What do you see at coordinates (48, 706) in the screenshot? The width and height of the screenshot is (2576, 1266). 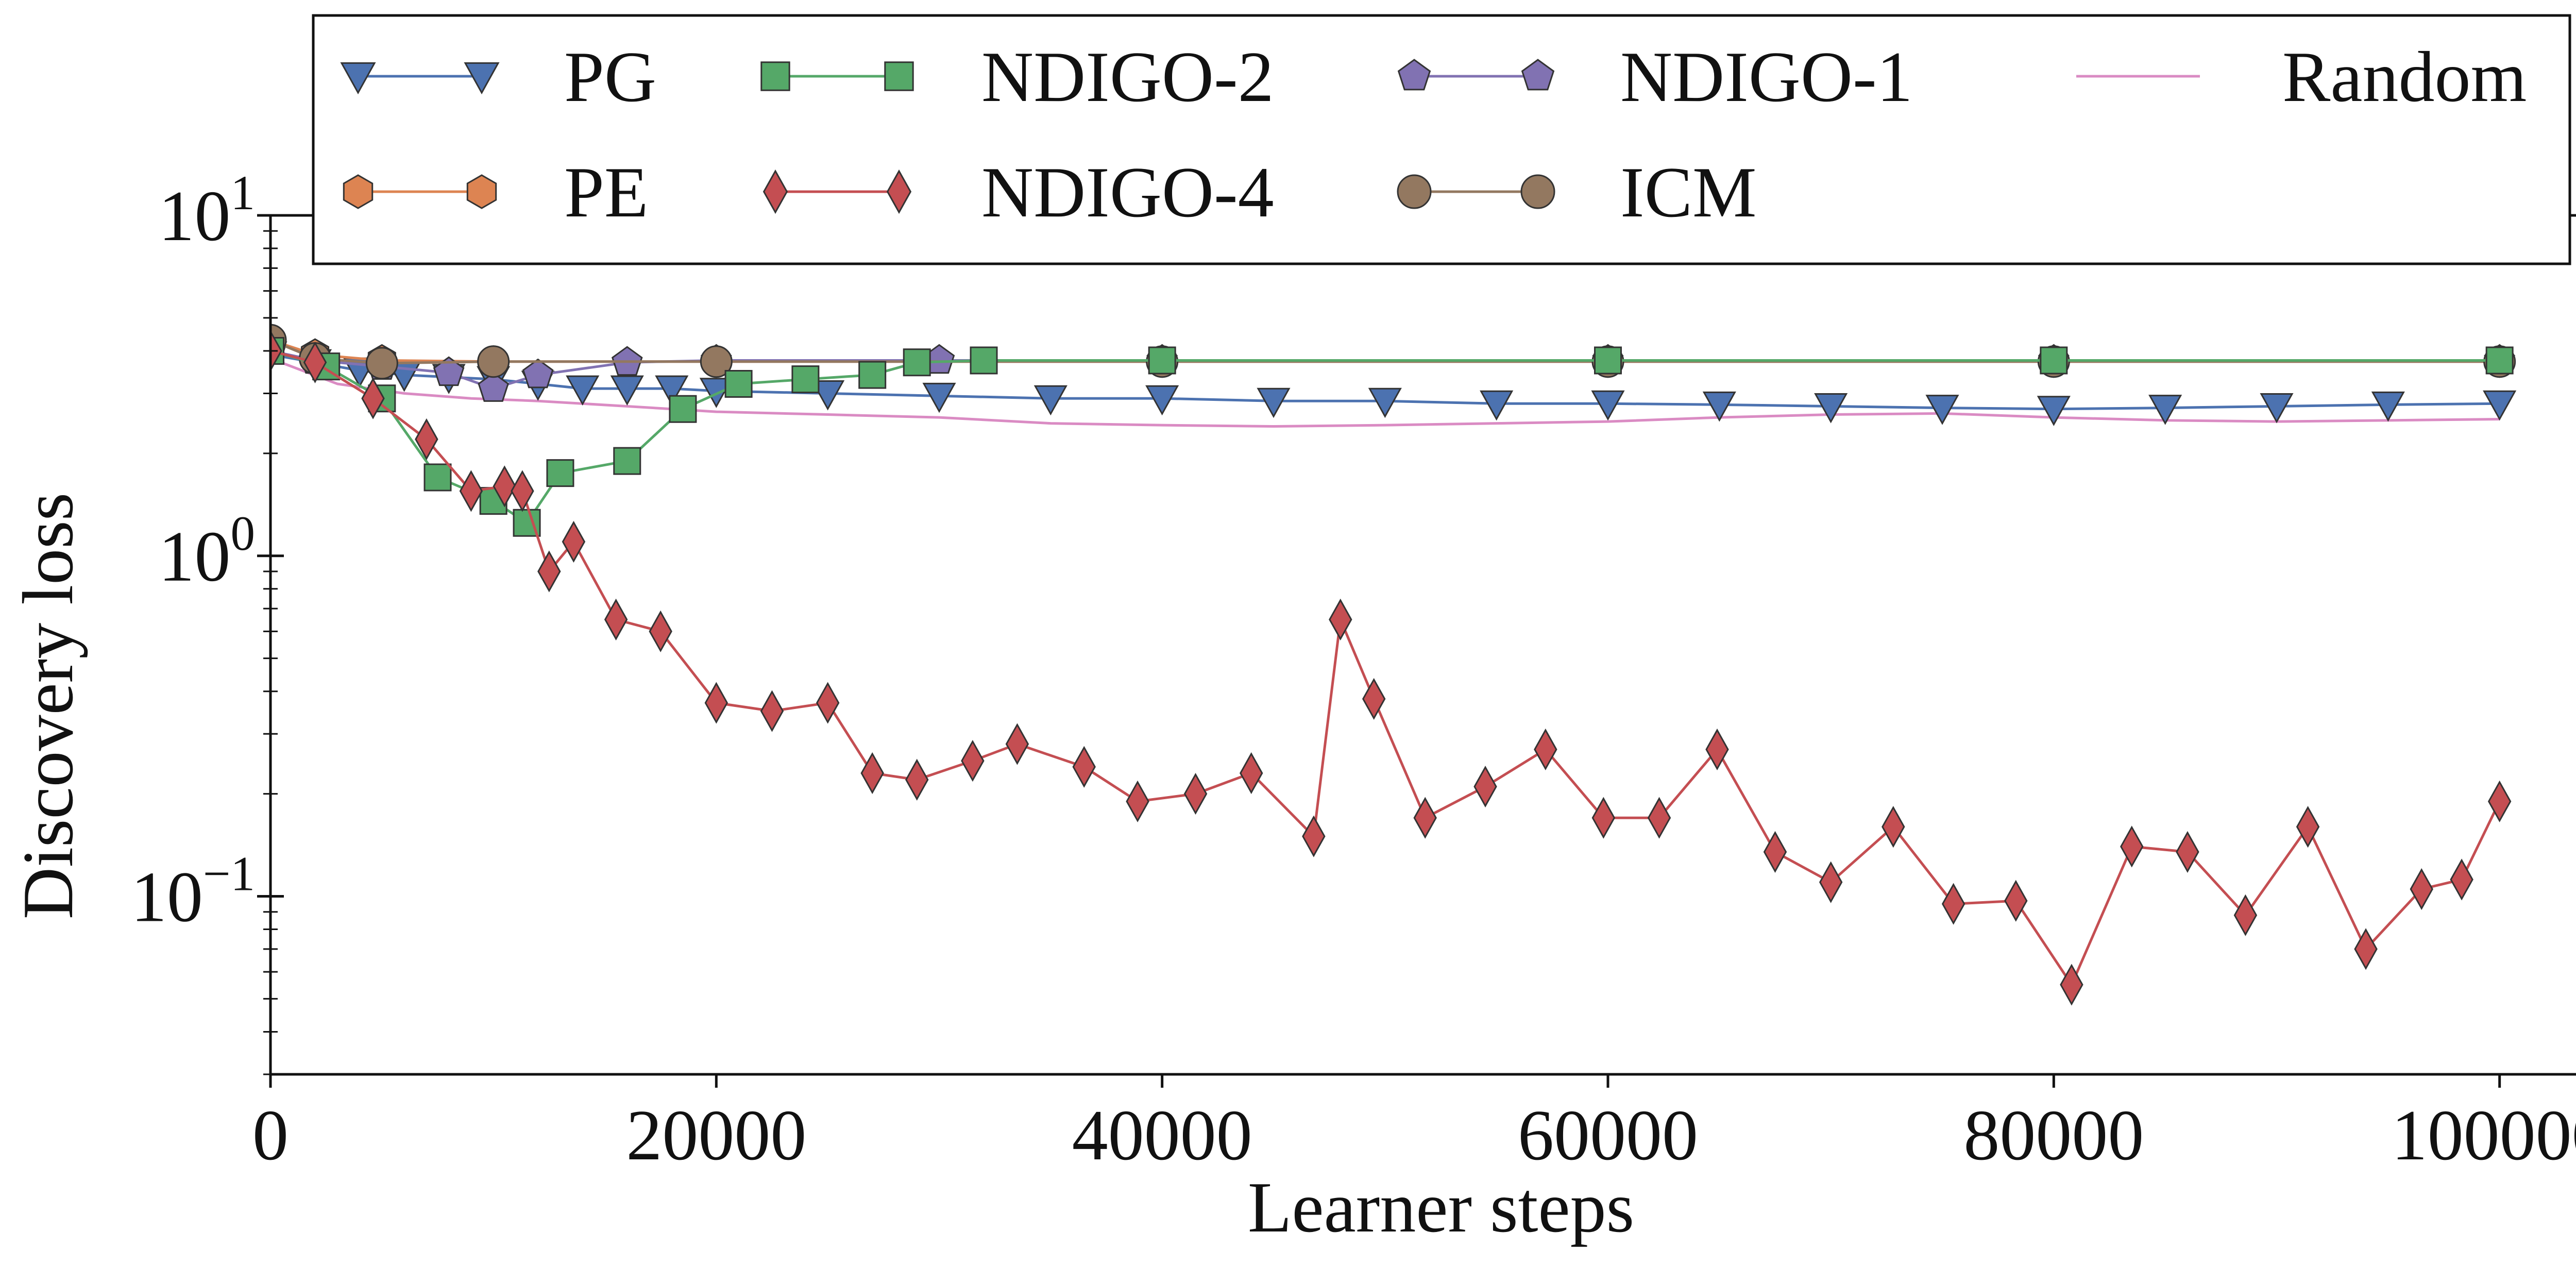 I see `y-axis-label: Discovery loss` at bounding box center [48, 706].